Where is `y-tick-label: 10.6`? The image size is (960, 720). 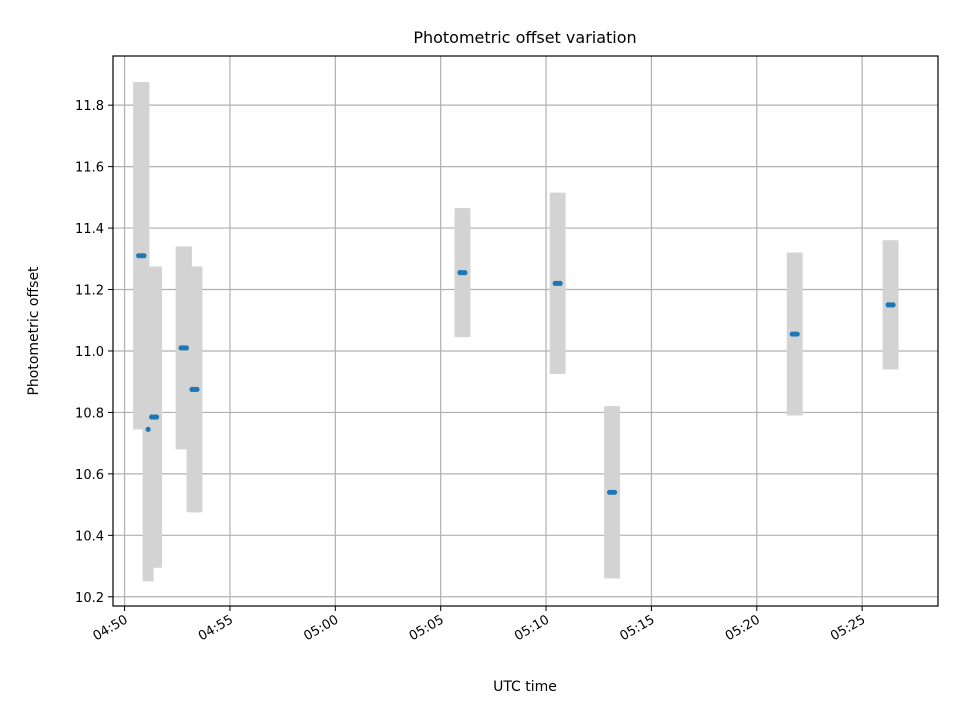
y-tick-label: 10.6 is located at coordinates (89, 475).